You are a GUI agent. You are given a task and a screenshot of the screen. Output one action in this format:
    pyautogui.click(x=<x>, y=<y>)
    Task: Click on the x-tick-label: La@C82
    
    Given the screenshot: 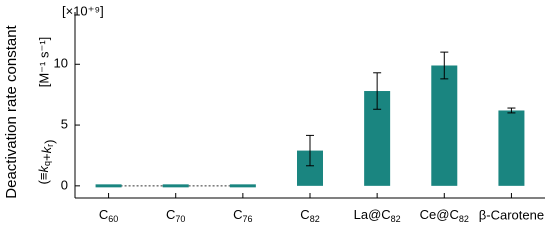 What is the action you would take?
    pyautogui.click(x=377, y=215)
    